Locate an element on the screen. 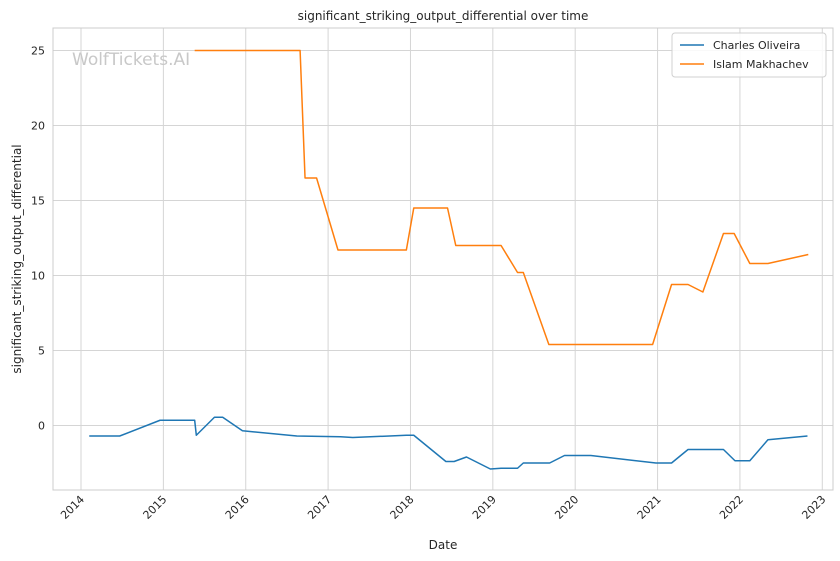 This screenshot has height=561, width=840. x-tick-label: 2018 is located at coordinates (402, 507).